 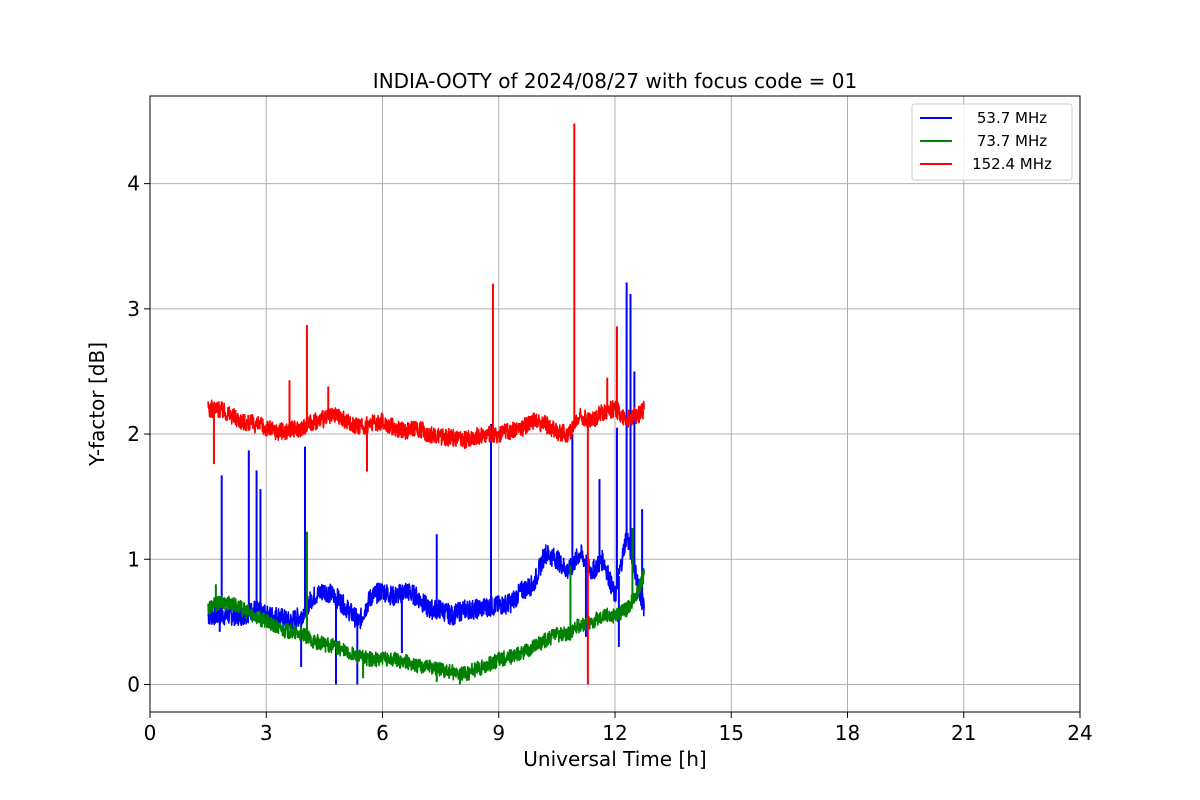 I want to click on legend-label: 73.7 MHz, so click(x=1012, y=141).